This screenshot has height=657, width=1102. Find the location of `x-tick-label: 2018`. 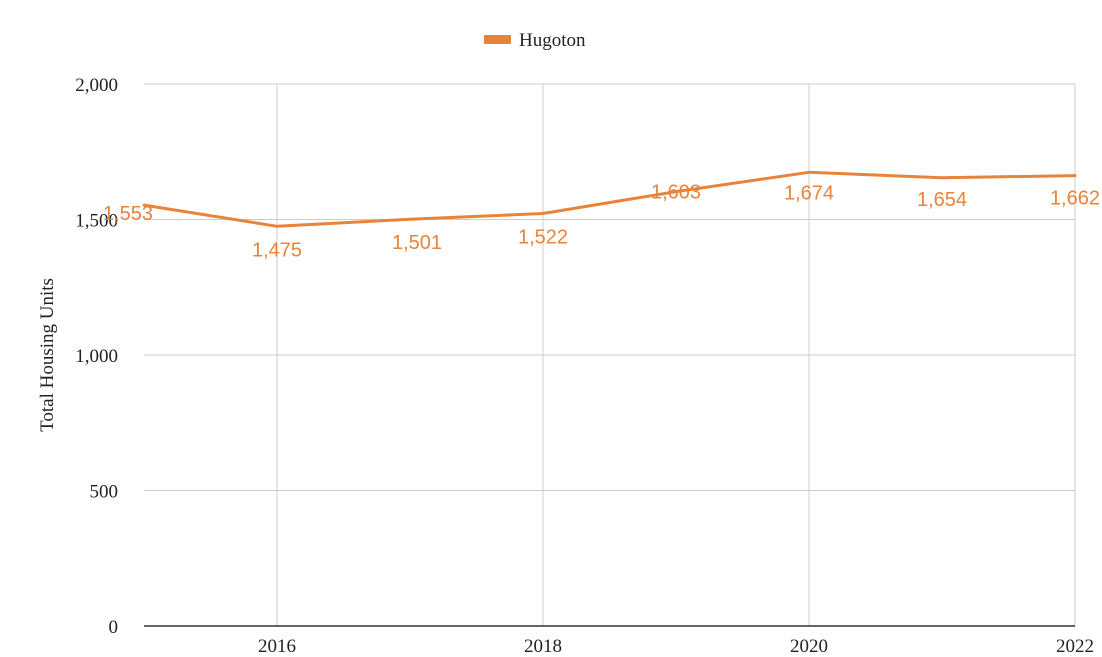

x-tick-label: 2018 is located at coordinates (543, 646).